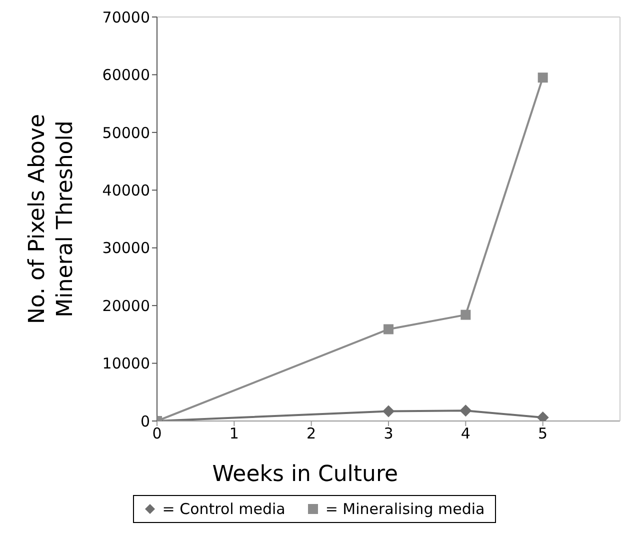 Image resolution: width=625 pixels, height=540 pixels. What do you see at coordinates (126, 305) in the screenshot?
I see `y-tick-label: 20000` at bounding box center [126, 305].